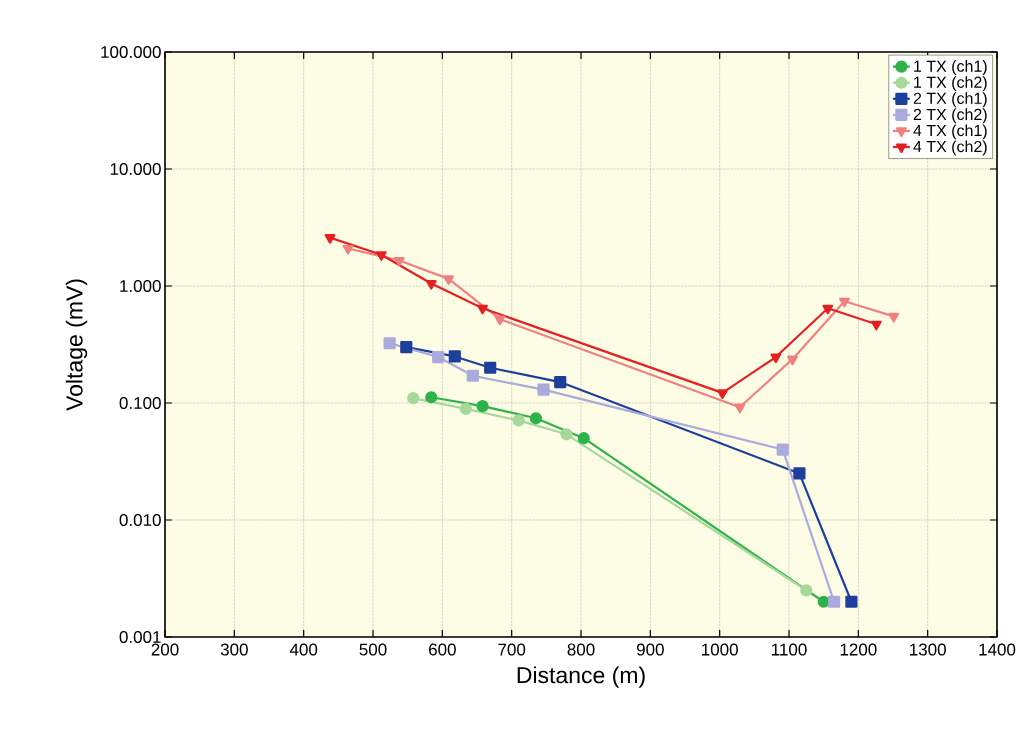 This screenshot has width=1031, height=734. Describe the element at coordinates (650, 649) in the screenshot. I see `x-tick-label: 900` at that location.